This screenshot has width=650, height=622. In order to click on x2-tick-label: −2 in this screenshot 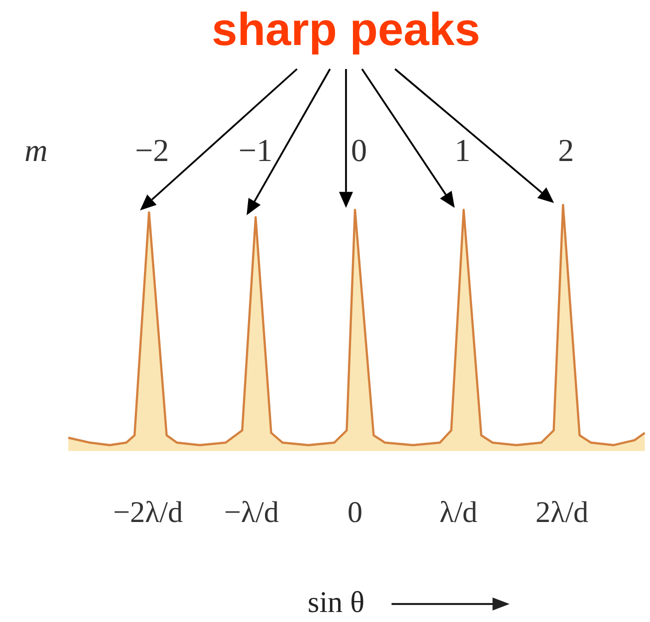, I will do `click(152, 150)`.